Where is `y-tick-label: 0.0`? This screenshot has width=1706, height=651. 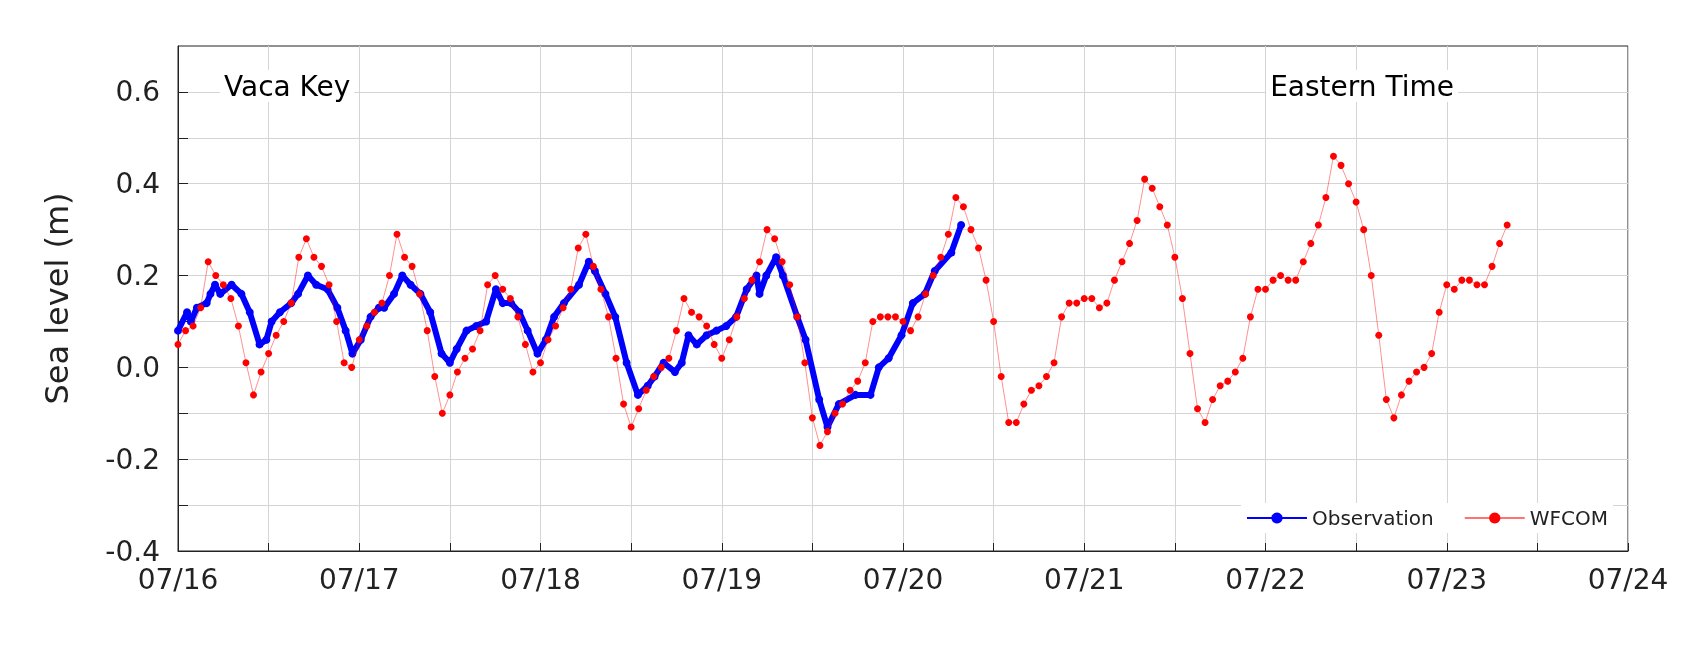
y-tick-label: 0.0 is located at coordinates (137, 367).